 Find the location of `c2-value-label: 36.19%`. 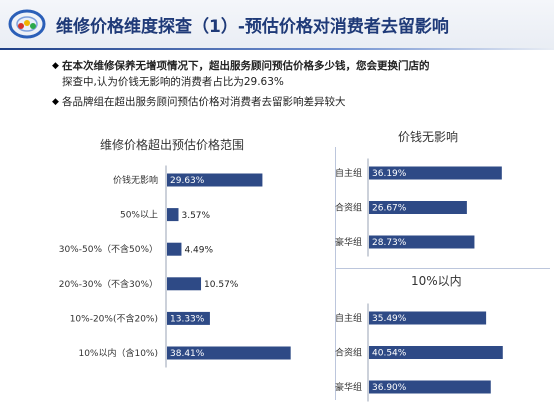

c2-value-label: 36.19% is located at coordinates (389, 174).